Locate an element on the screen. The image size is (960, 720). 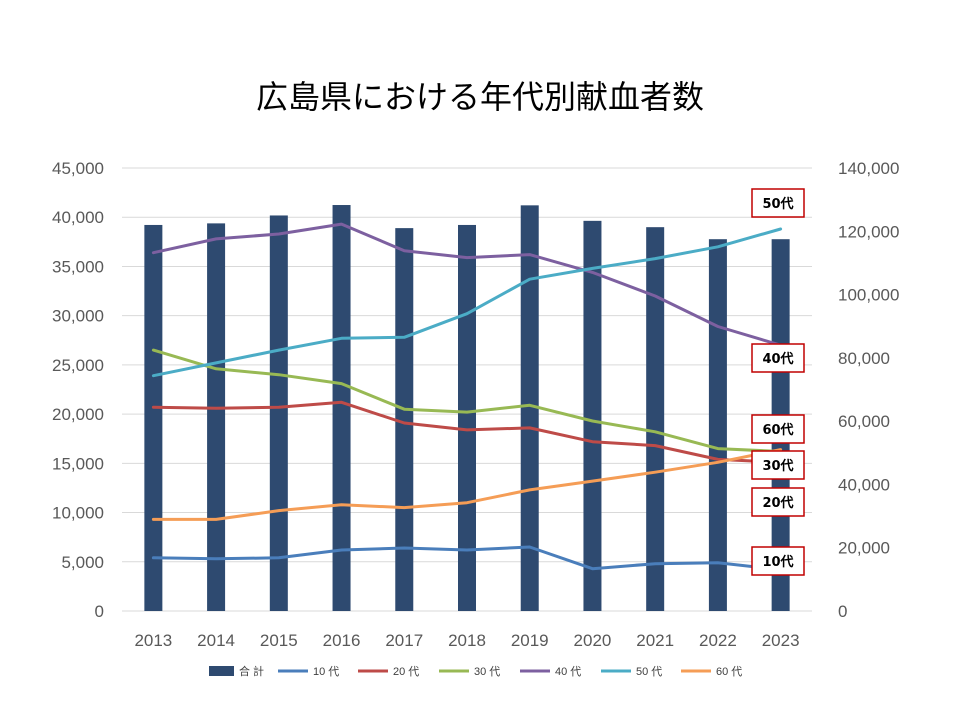
callout-label: 20代 is located at coordinates (777, 503).